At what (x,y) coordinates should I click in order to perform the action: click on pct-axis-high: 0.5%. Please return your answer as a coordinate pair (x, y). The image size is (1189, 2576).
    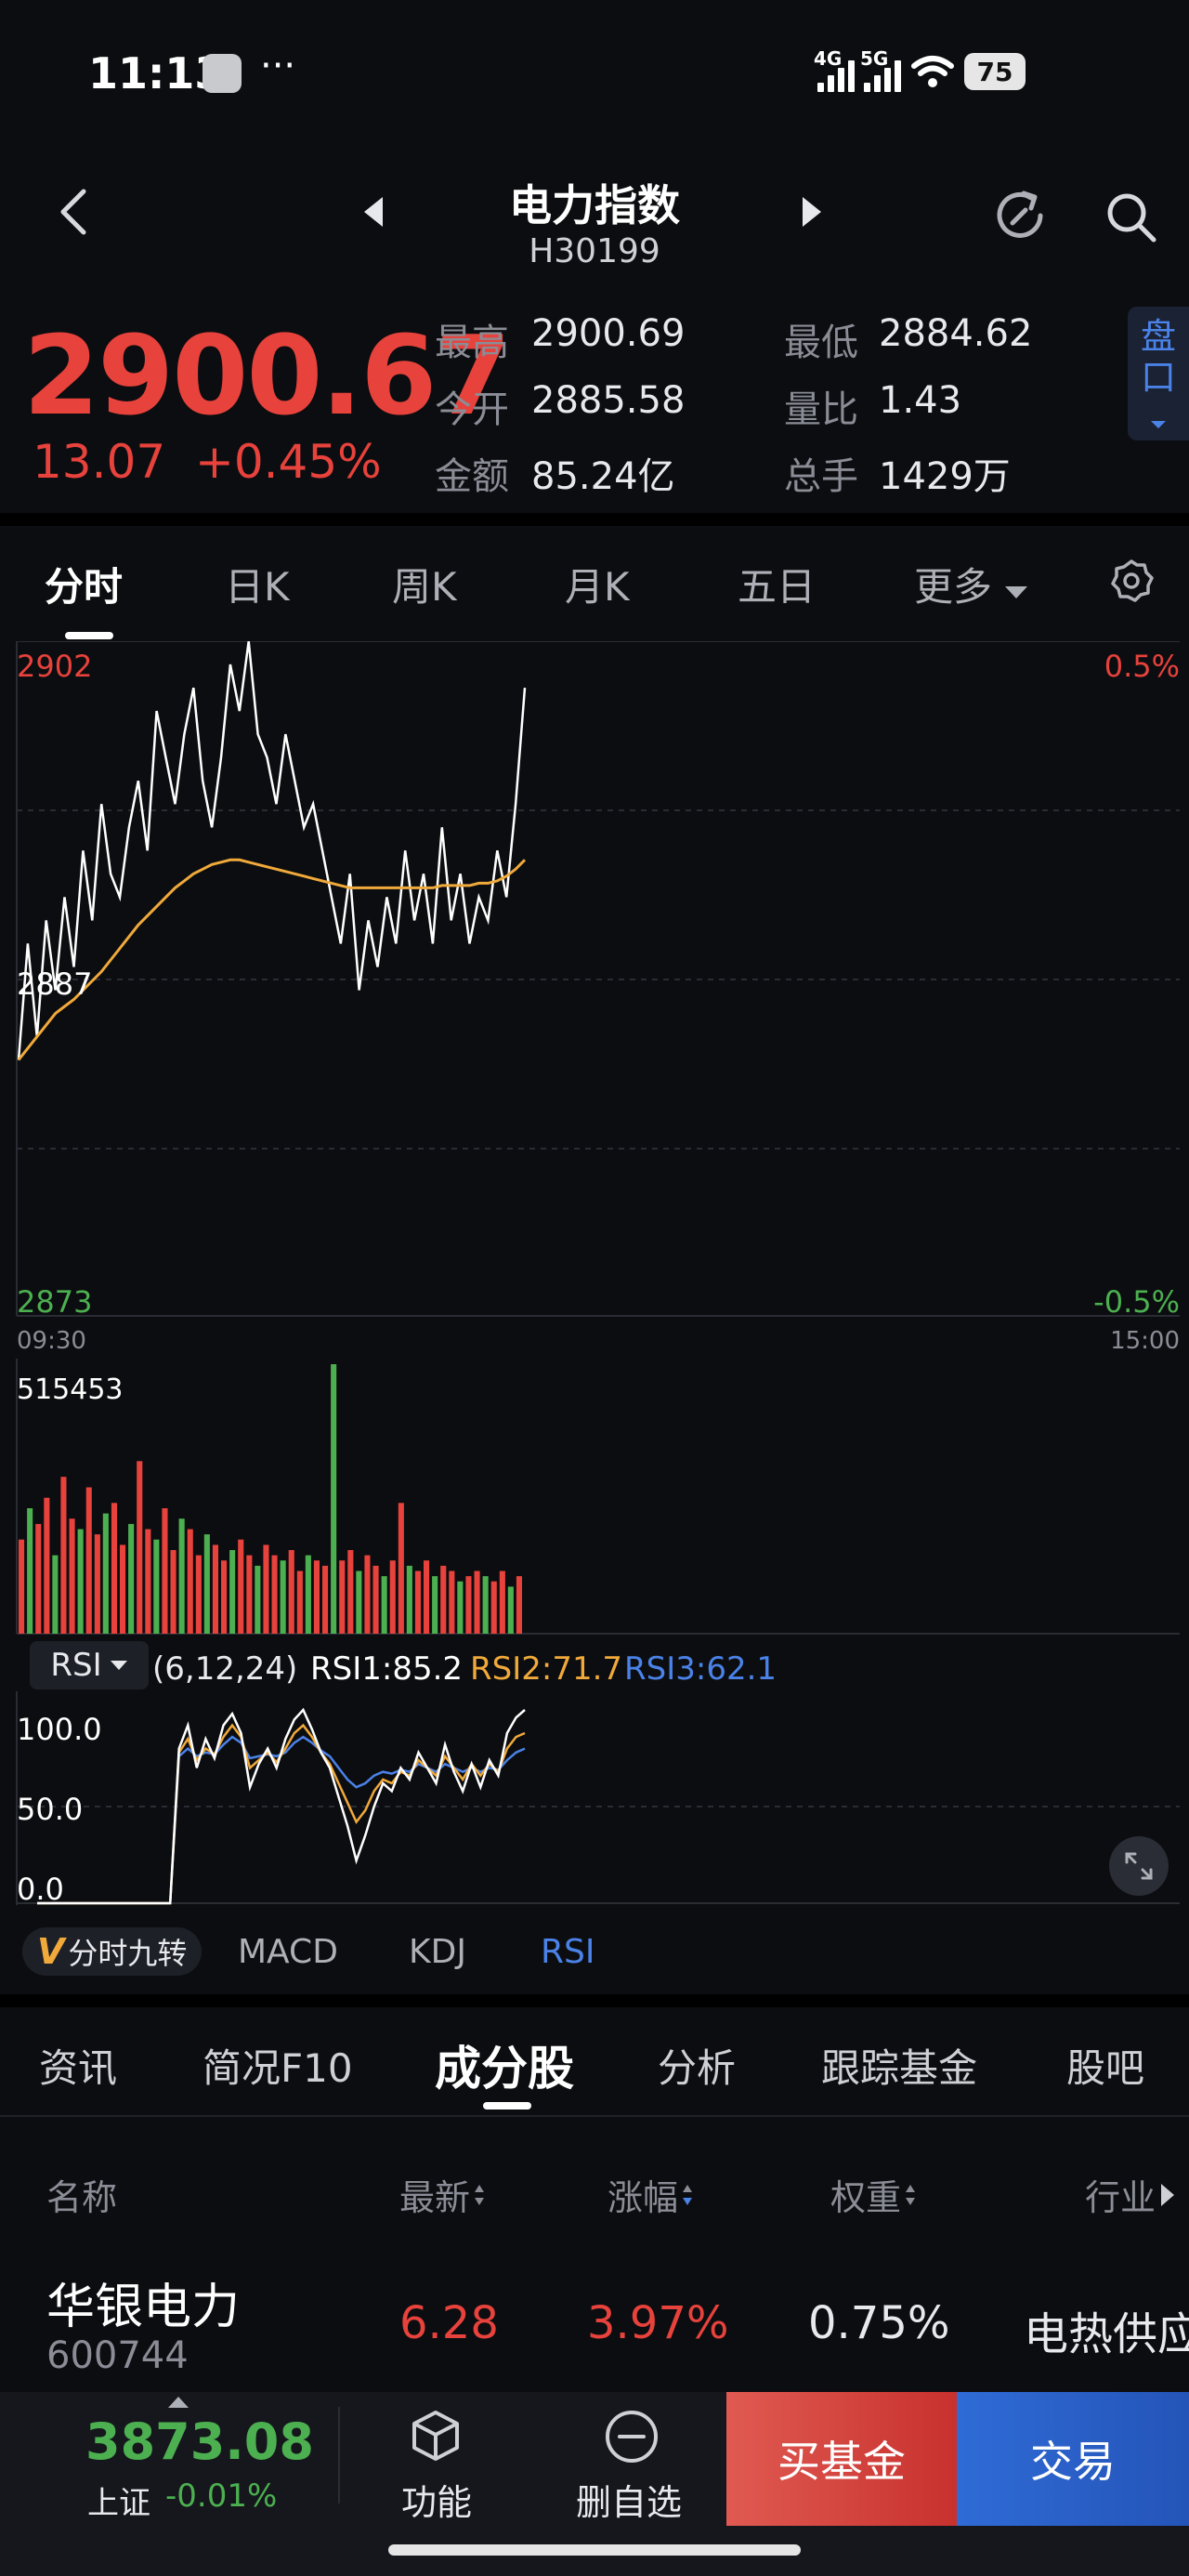
    Looking at the image, I should click on (1142, 666).